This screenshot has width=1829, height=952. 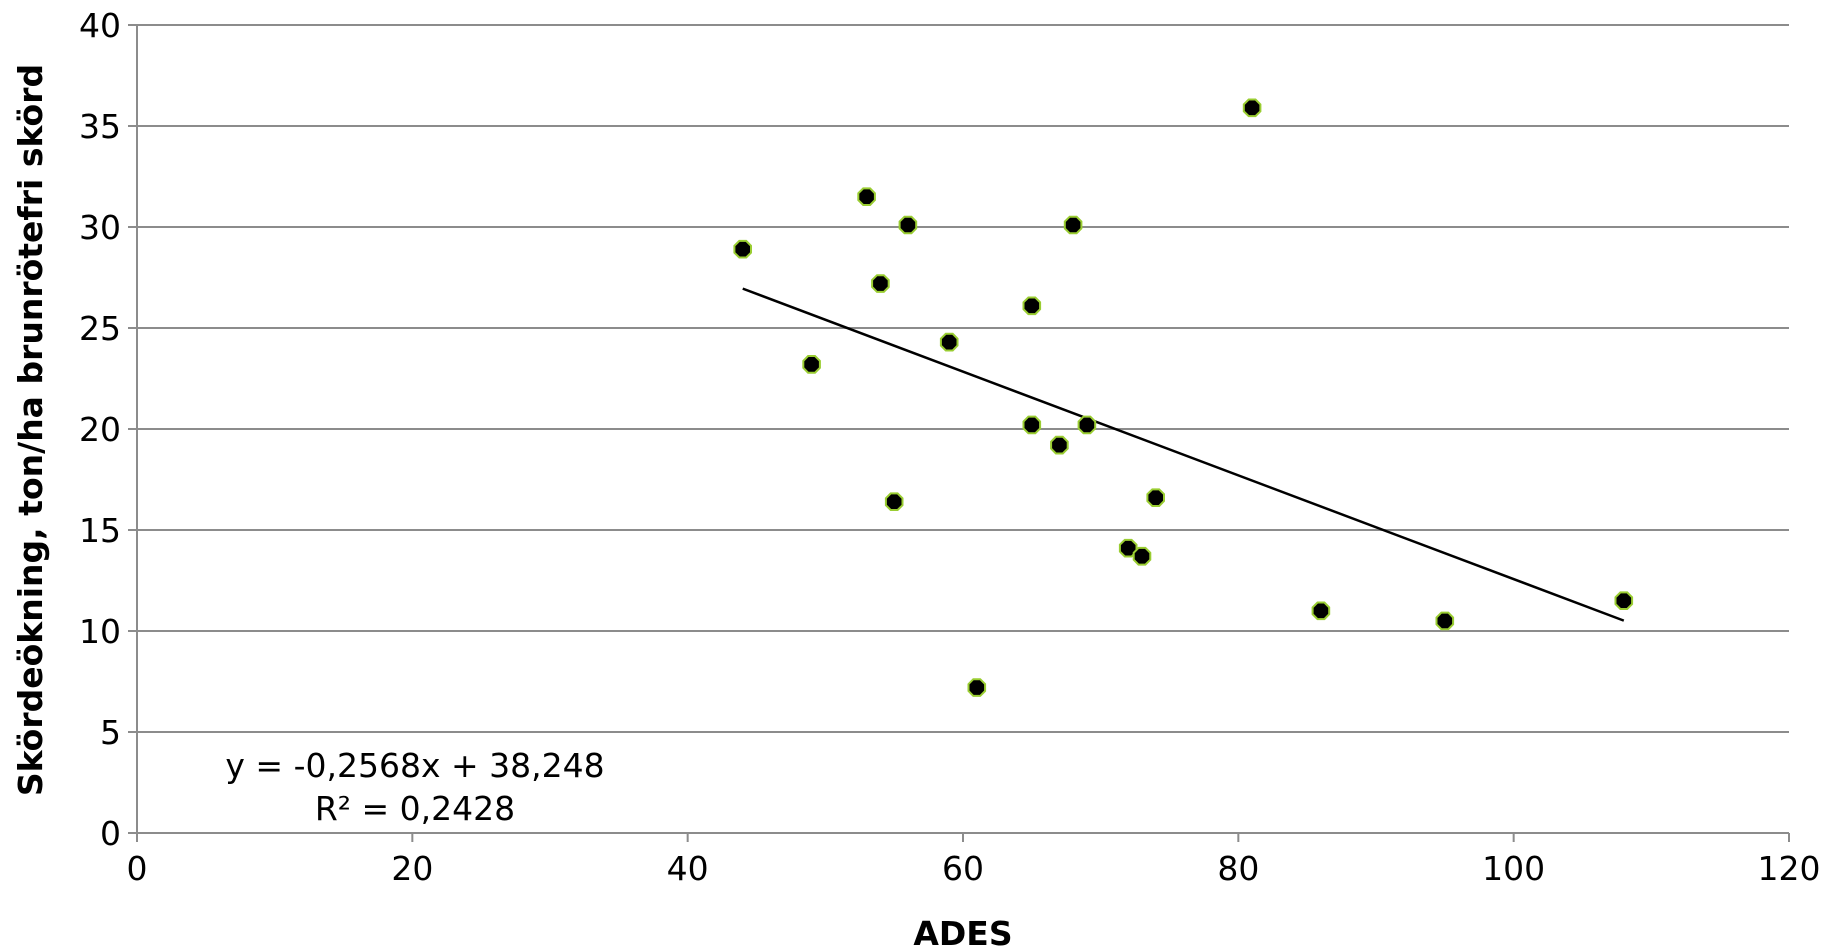 I want to click on y-tick-label: 15, so click(x=100, y=530).